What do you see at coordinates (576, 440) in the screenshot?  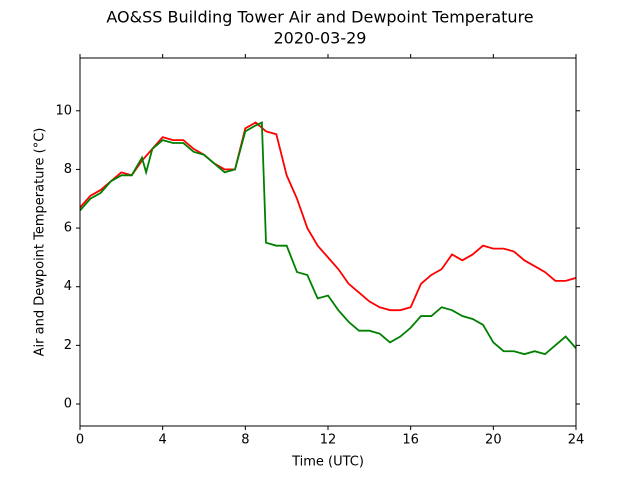 I see `x-tick-label: 24` at bounding box center [576, 440].